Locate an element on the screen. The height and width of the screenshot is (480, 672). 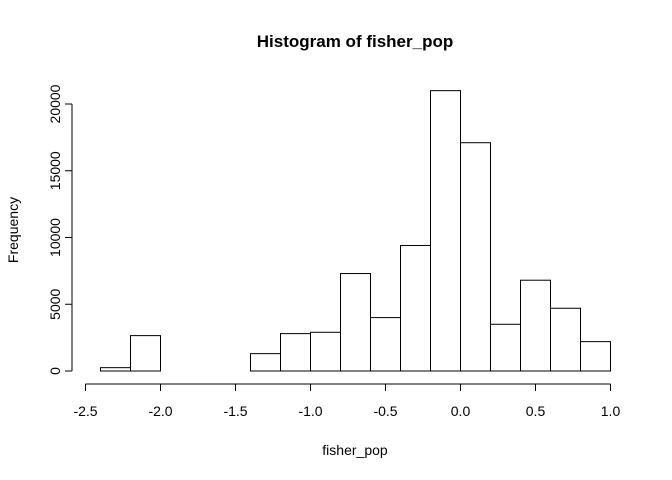
y-tick-label: 5000 is located at coordinates (55, 303).